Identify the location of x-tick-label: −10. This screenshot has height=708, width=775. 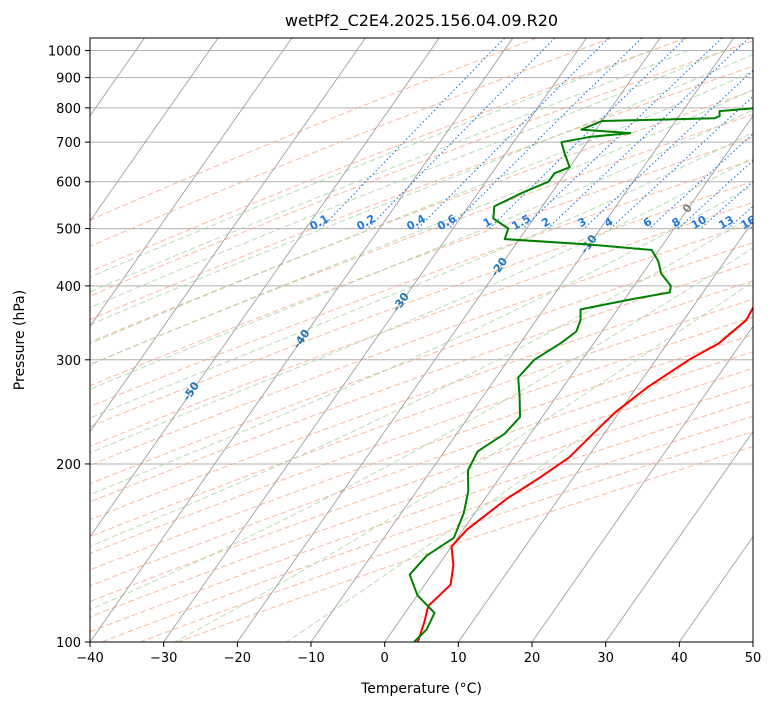
(310, 658).